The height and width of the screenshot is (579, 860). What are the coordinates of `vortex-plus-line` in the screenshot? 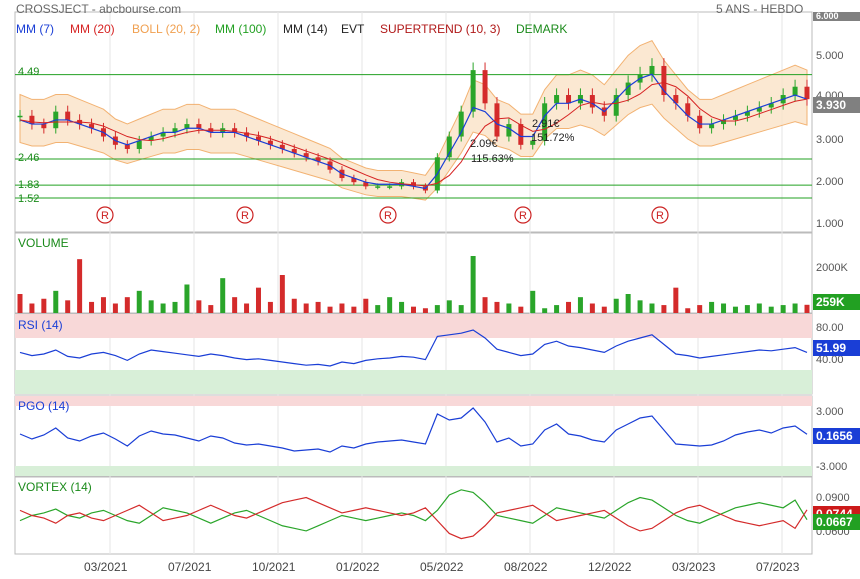 It's located at (413, 510).